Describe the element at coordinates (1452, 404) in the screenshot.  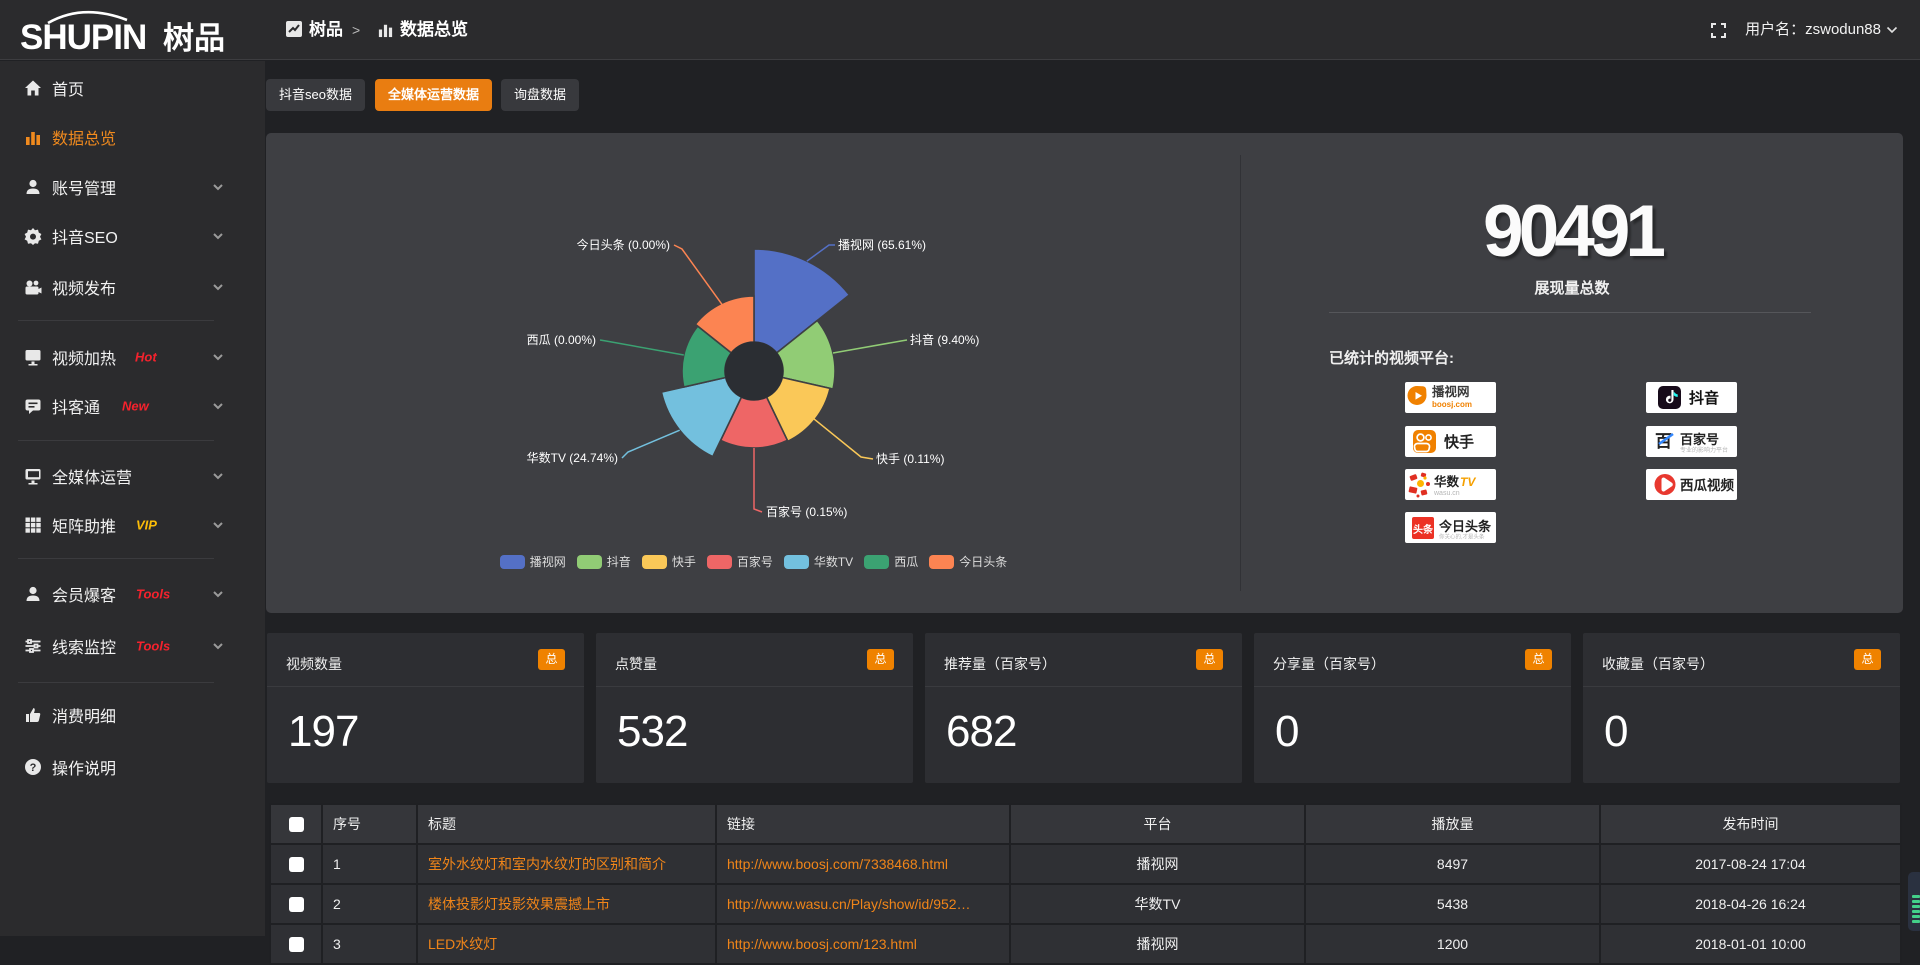
I see `svg-text: boosj.com` at that location.